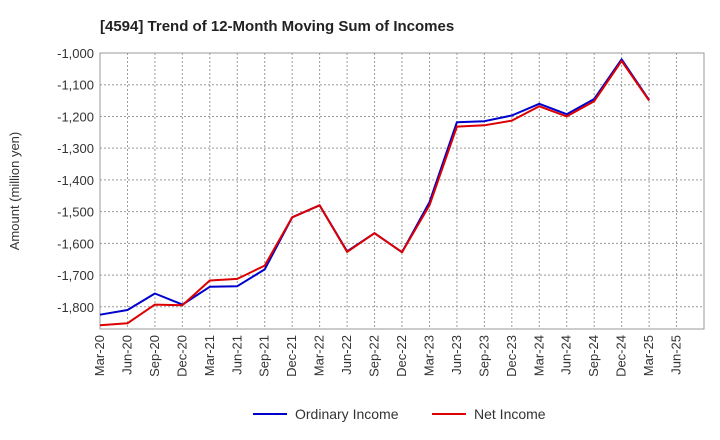  I want to click on x-tick-label: Jun-24, so click(566, 355).